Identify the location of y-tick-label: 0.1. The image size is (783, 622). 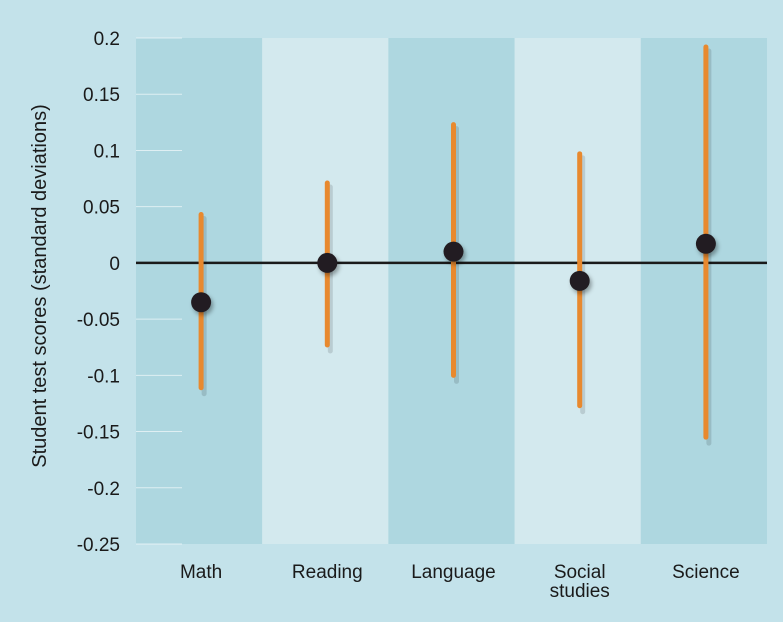
(107, 151).